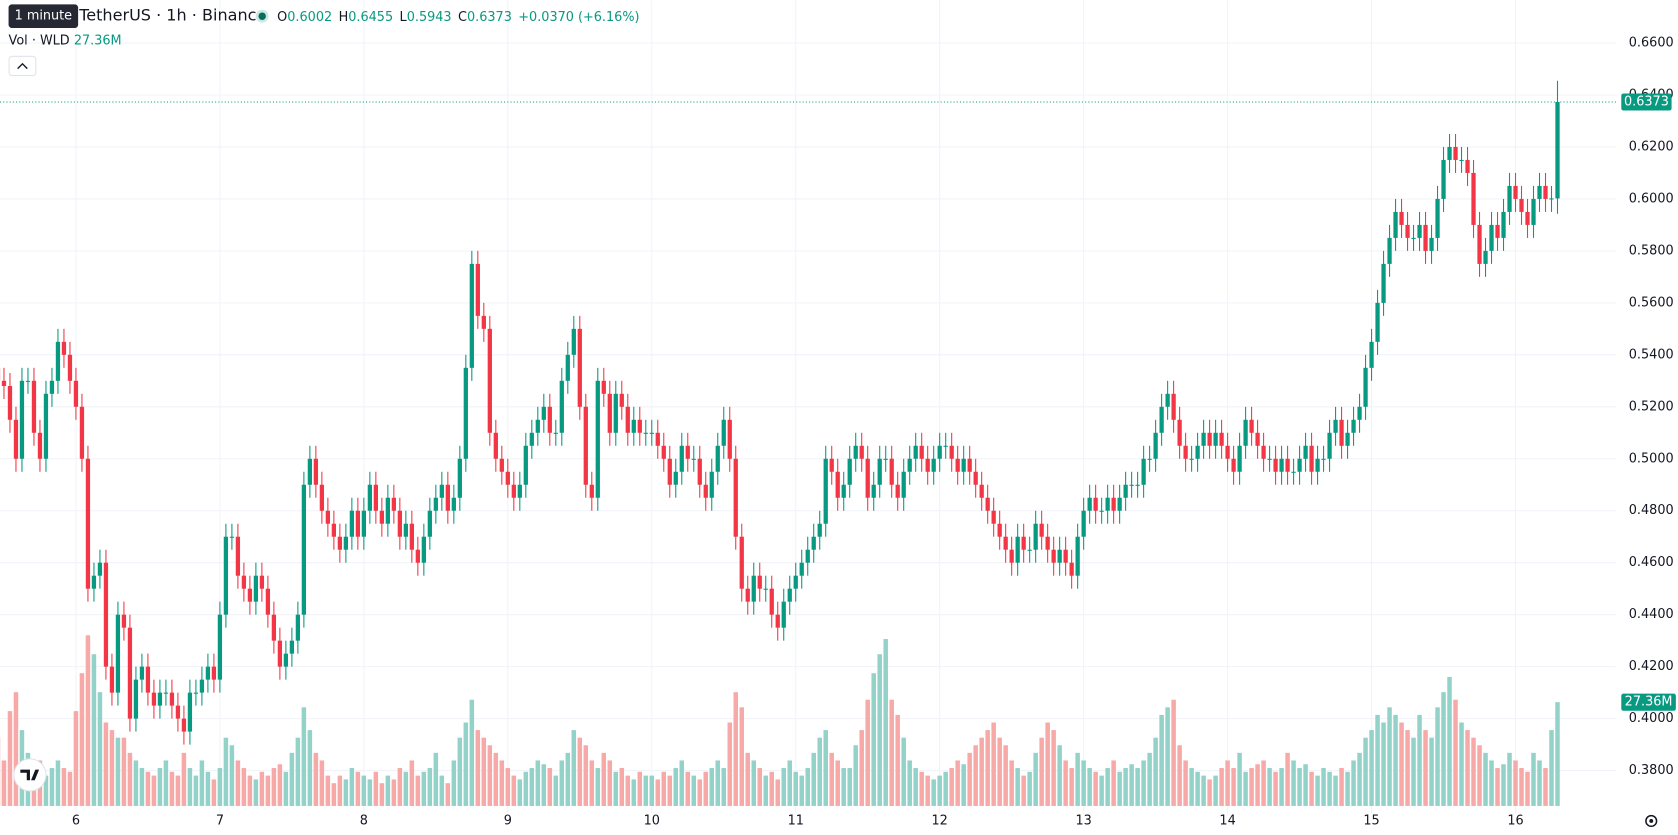 The width and height of the screenshot is (1678, 835). What do you see at coordinates (1651, 250) in the screenshot?
I see `y-tick-label: 0.5800` at bounding box center [1651, 250].